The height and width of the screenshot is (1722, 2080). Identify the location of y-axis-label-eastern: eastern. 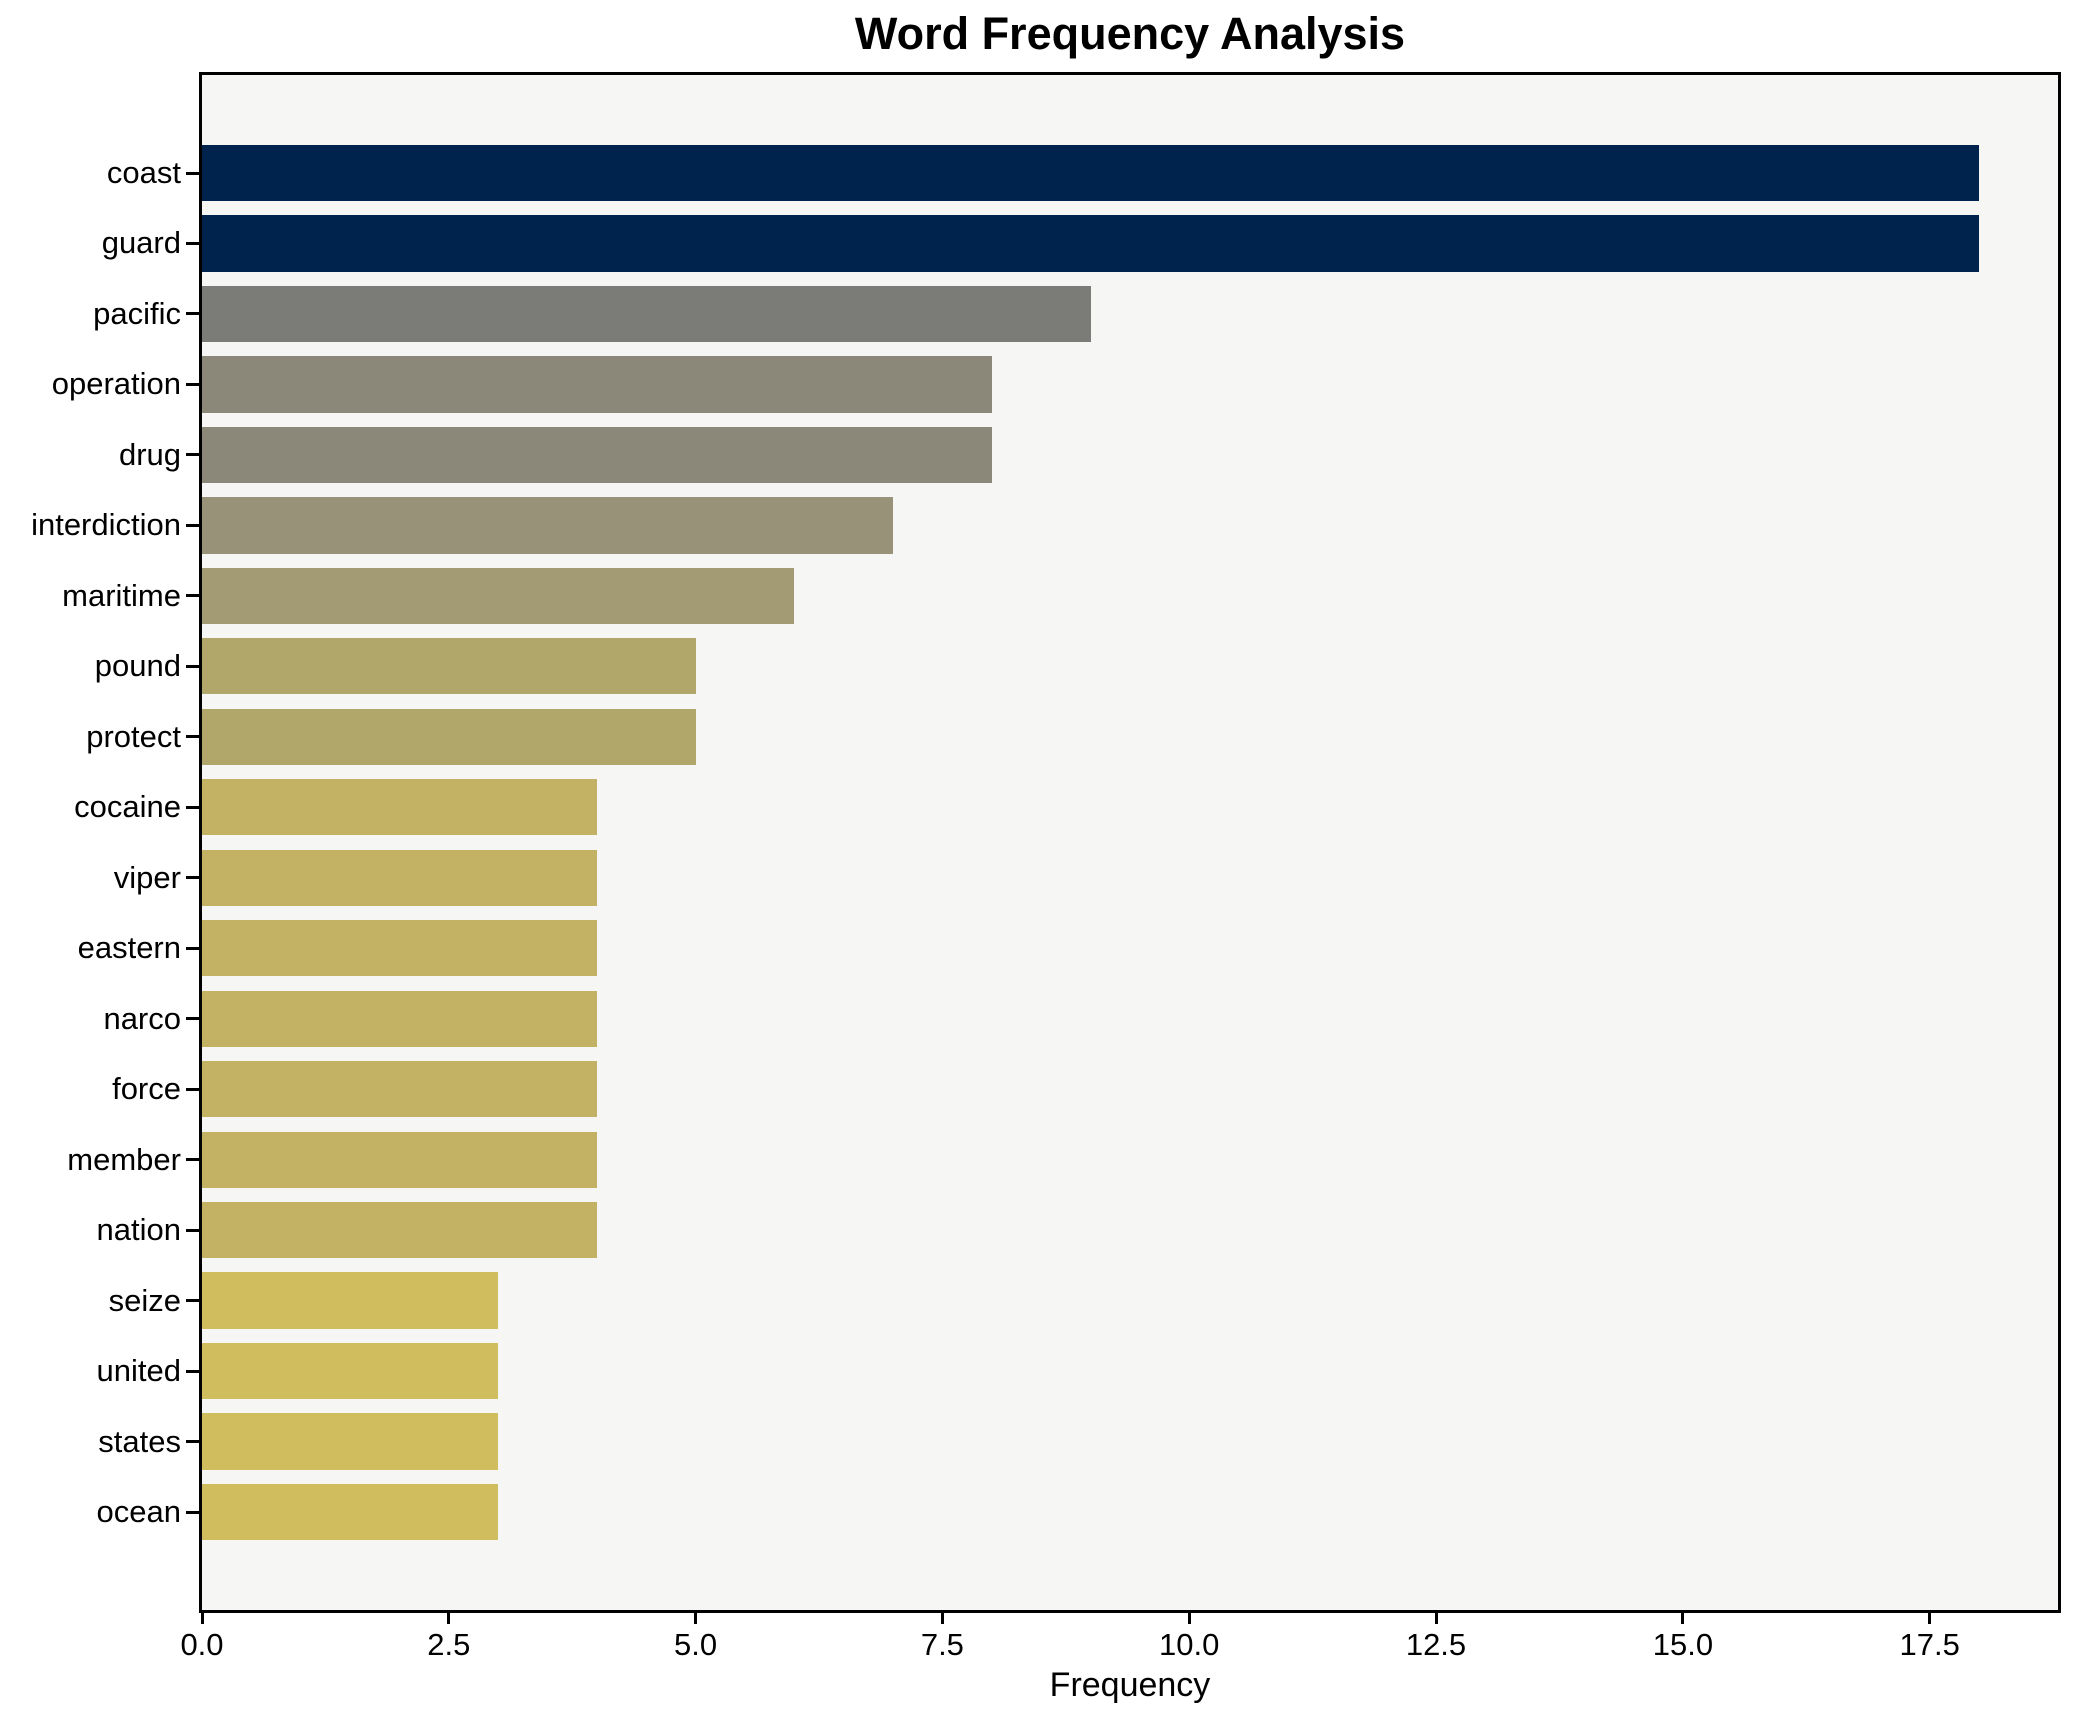
(129, 948).